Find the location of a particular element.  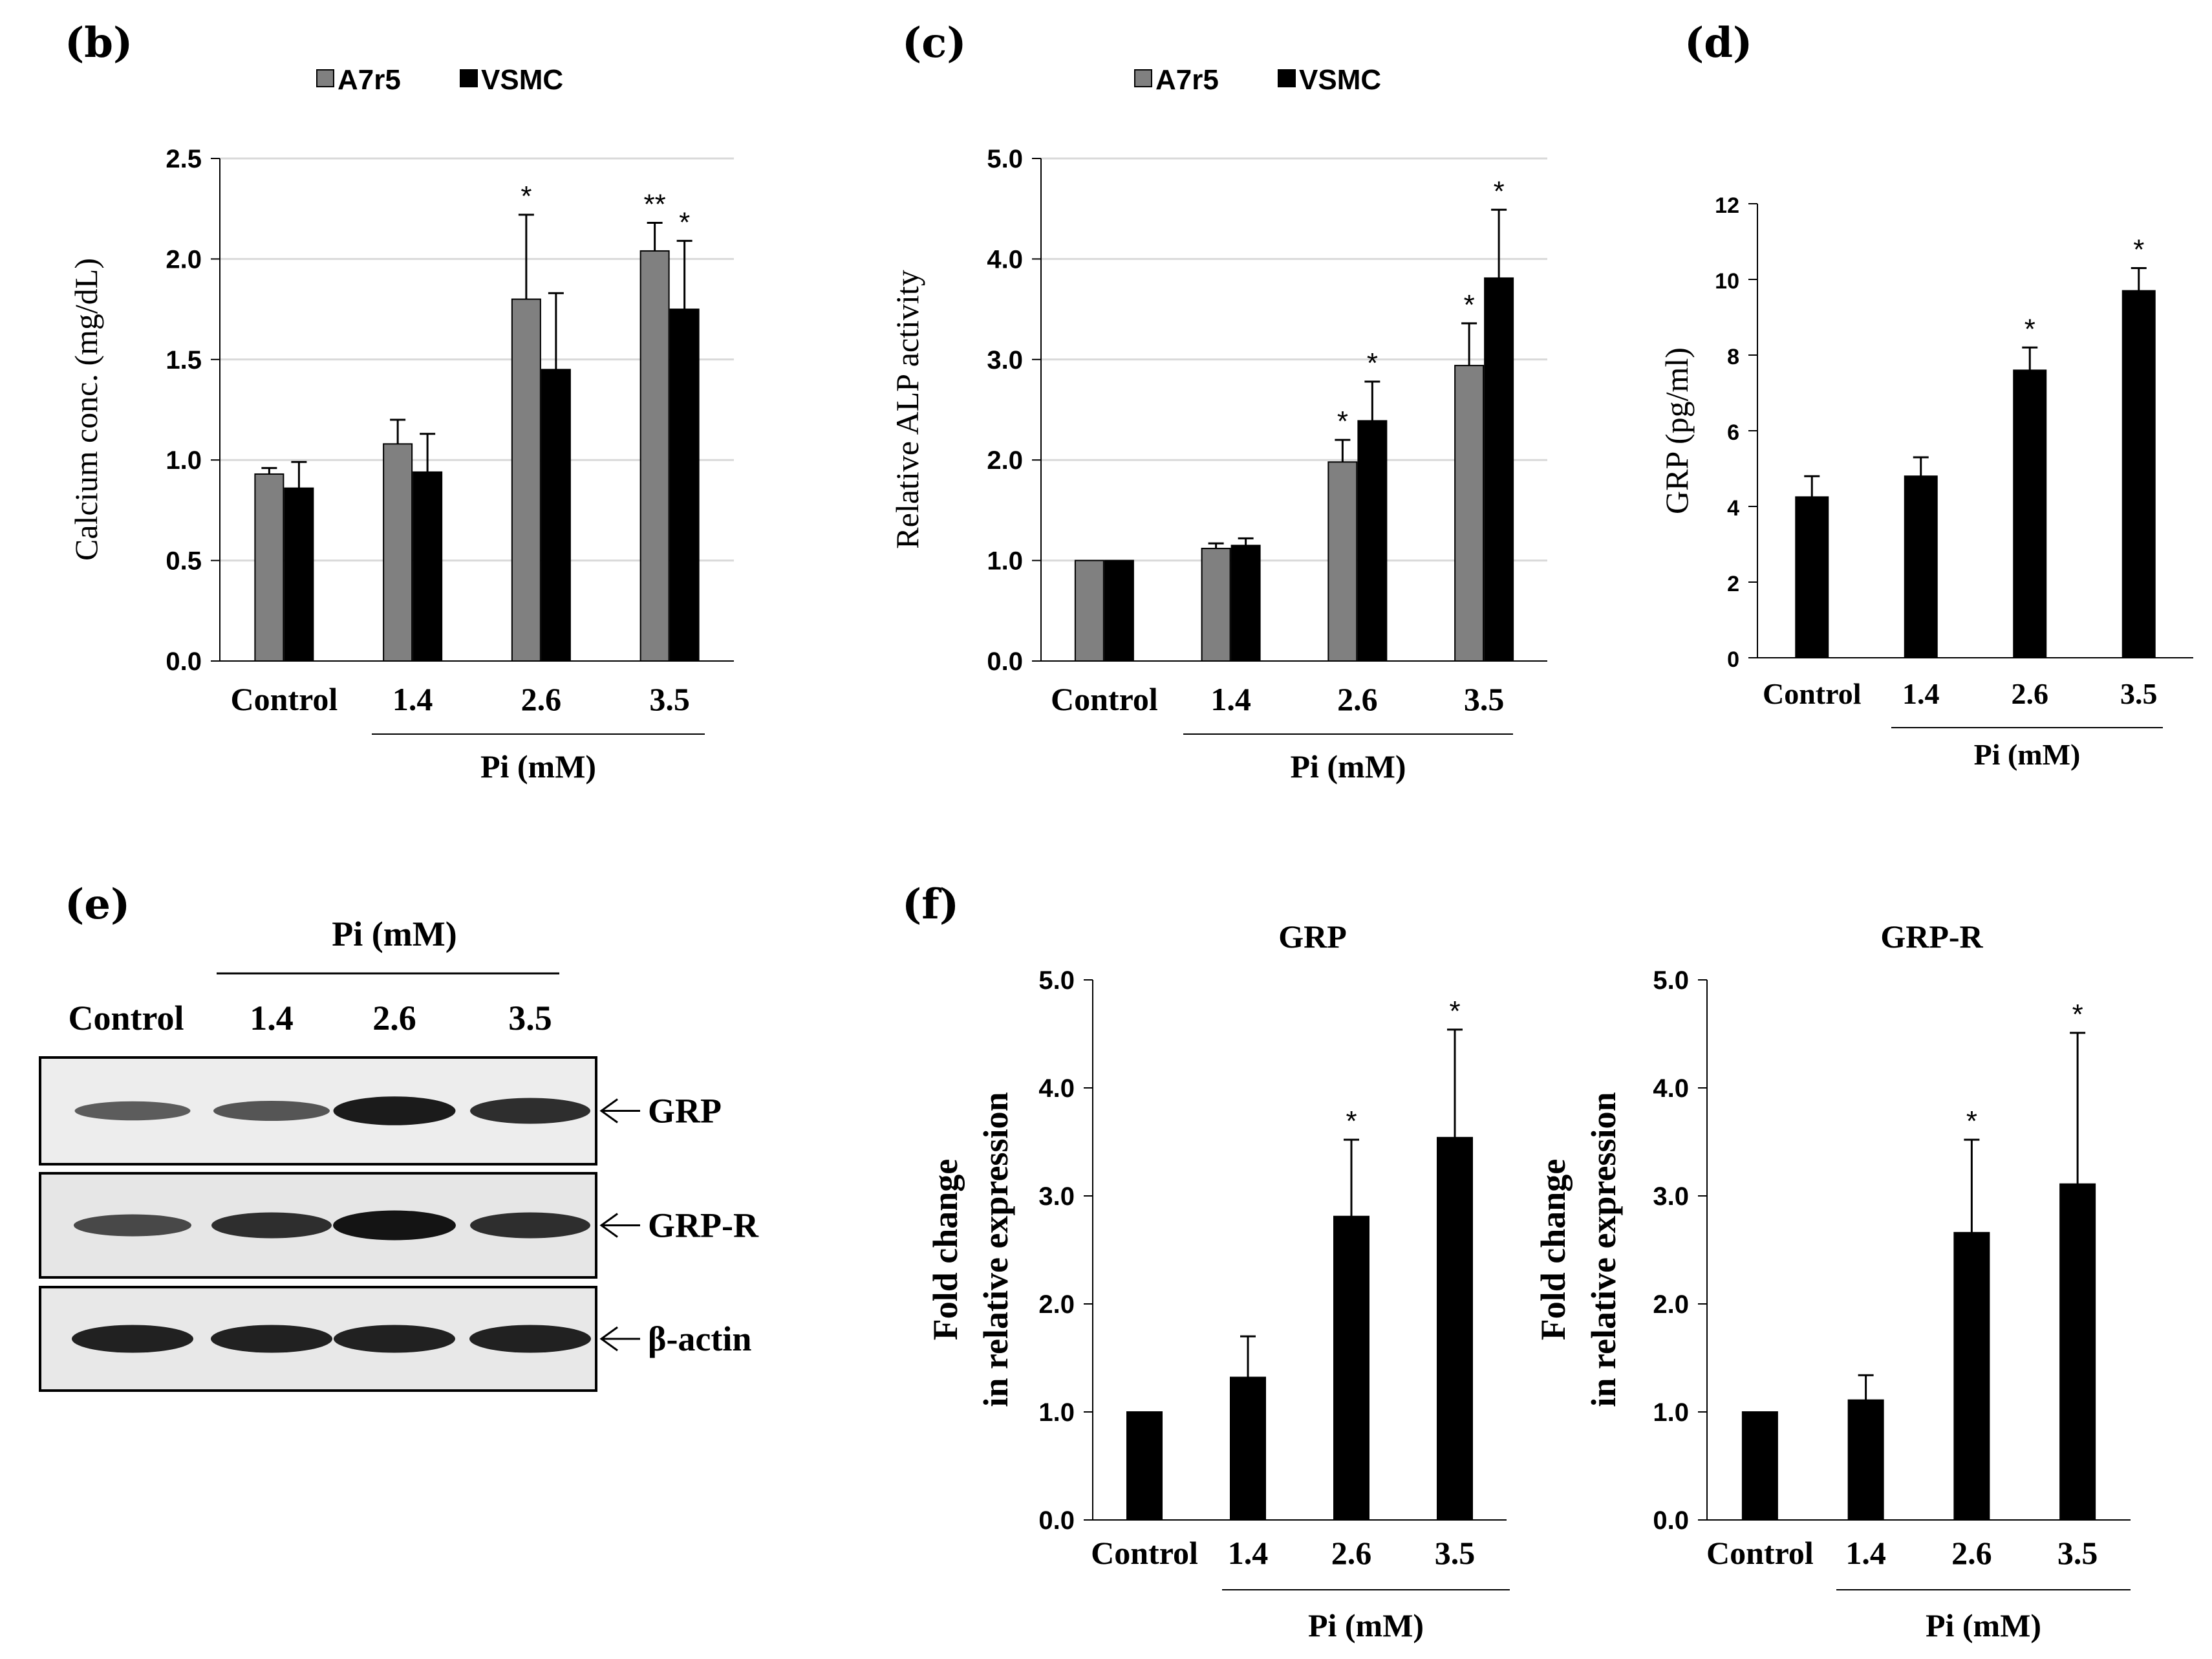

y-tick-label: 12 is located at coordinates (1727, 205).